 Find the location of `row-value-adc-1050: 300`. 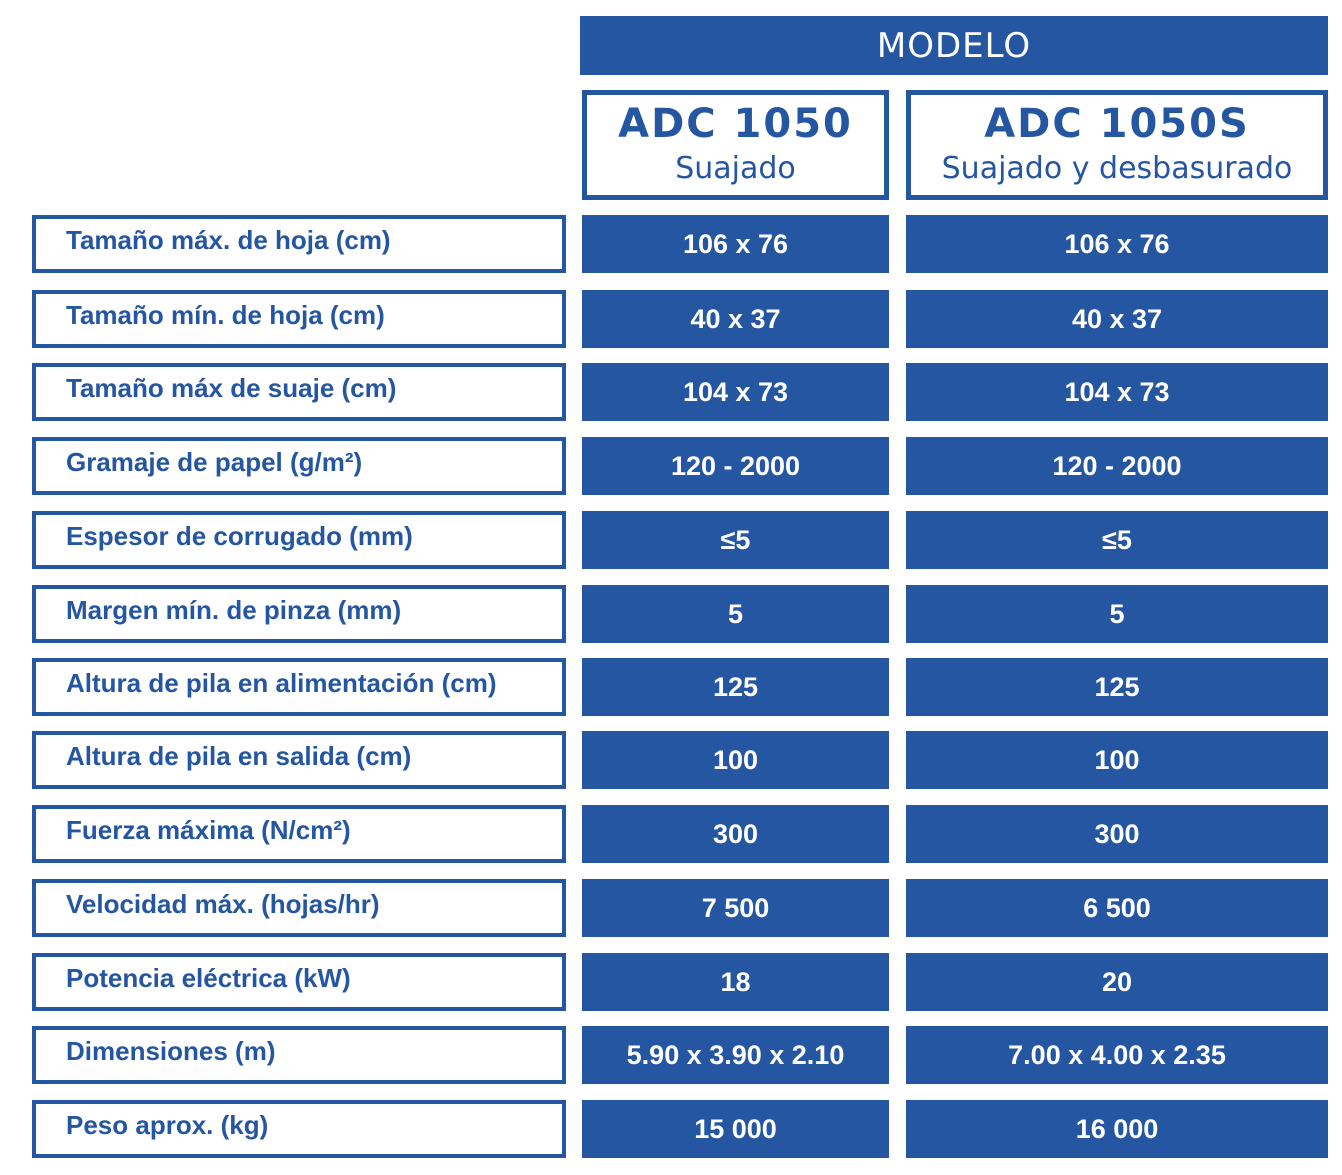

row-value-adc-1050: 300 is located at coordinates (735, 834).